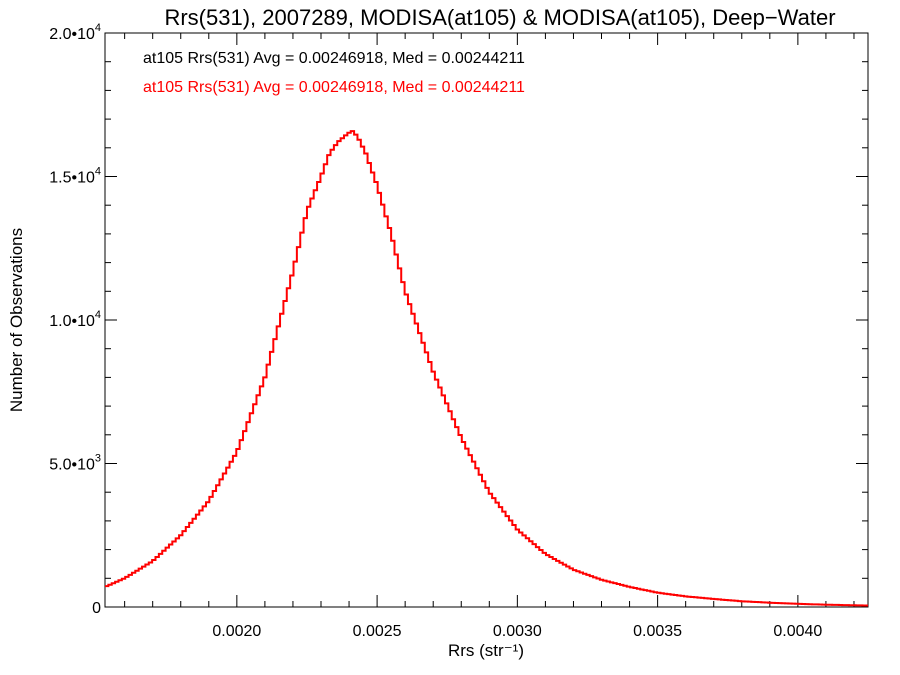  Describe the element at coordinates (377, 631) in the screenshot. I see `x-tick-label: 0.0025` at that location.